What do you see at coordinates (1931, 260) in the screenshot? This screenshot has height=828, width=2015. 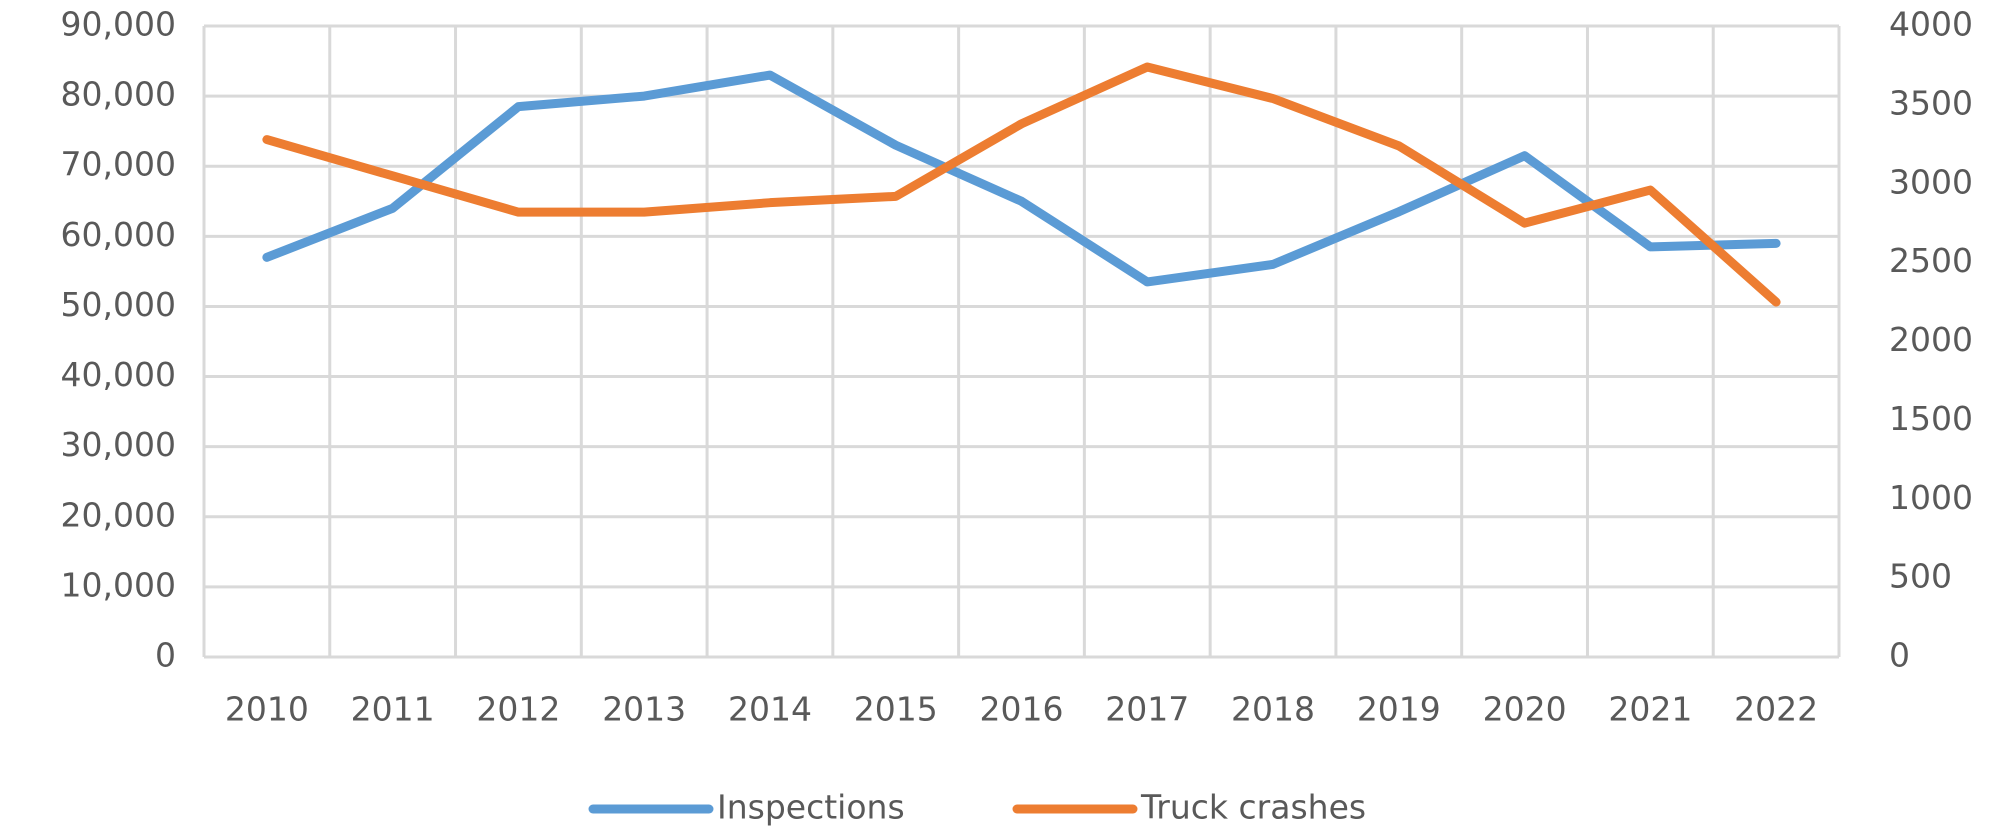 I see `y2-tick-label: 2500` at bounding box center [1931, 260].